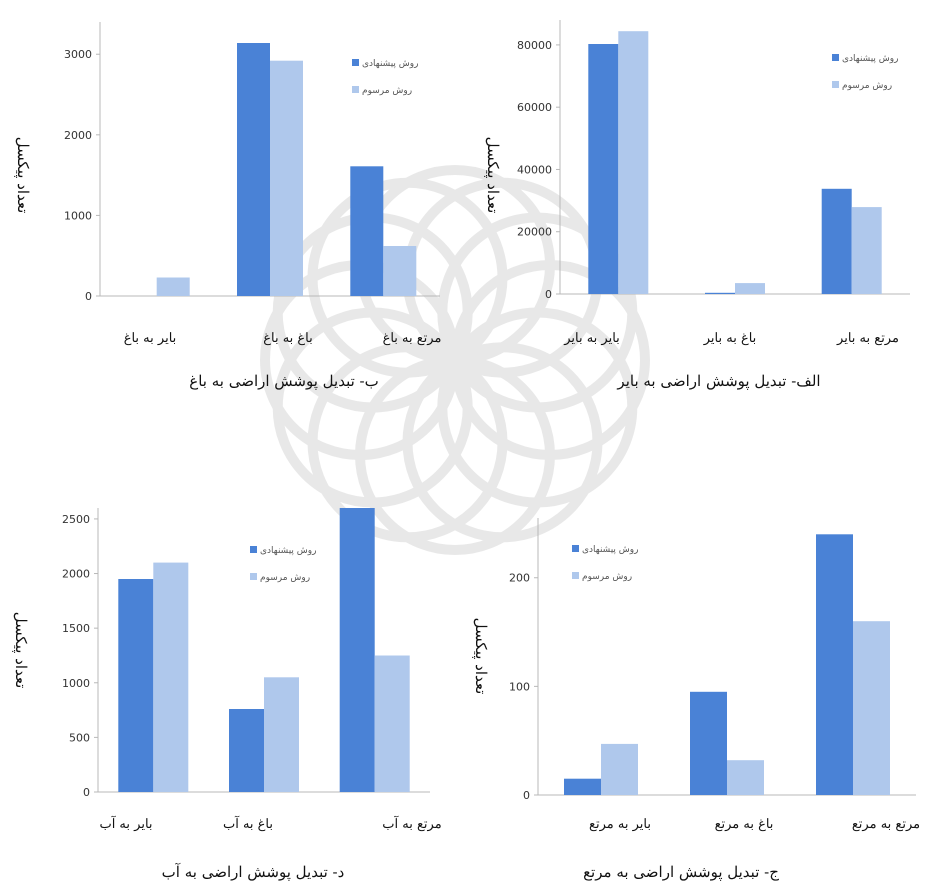  I want to click on y-tick-label: 3000, so click(78, 54).